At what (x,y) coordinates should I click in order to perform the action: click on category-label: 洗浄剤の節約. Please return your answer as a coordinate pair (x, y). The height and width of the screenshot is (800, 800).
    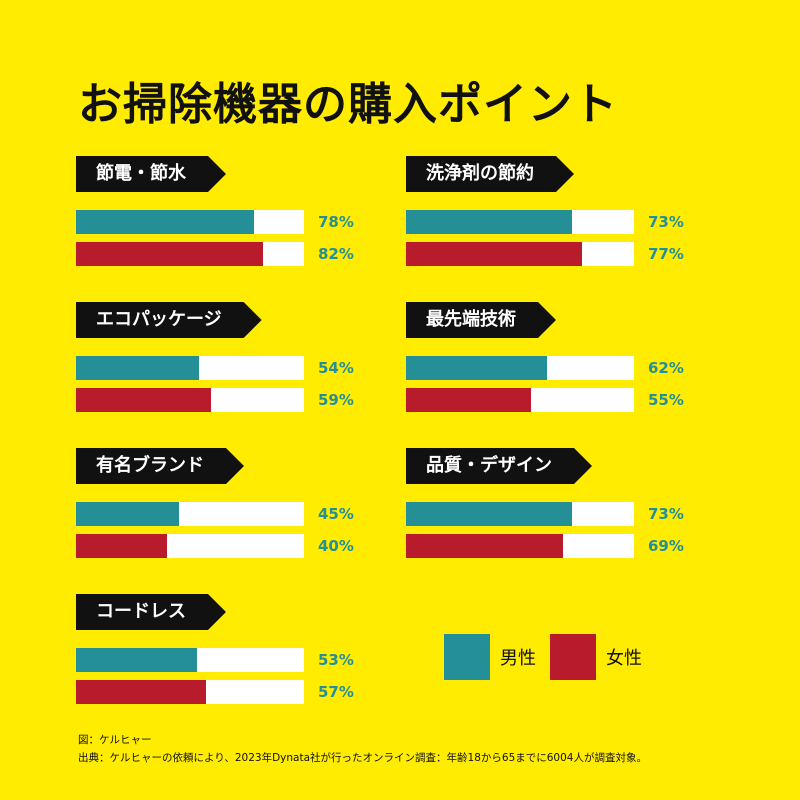
    Looking at the image, I should click on (490, 174).